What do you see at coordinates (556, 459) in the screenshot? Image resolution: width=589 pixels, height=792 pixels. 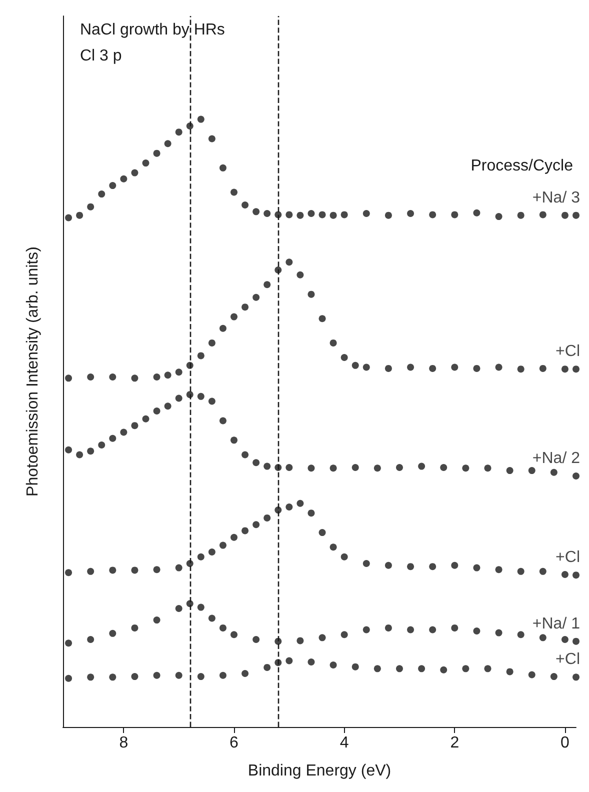 I see `series-label: +Na/ 2` at bounding box center [556, 459].